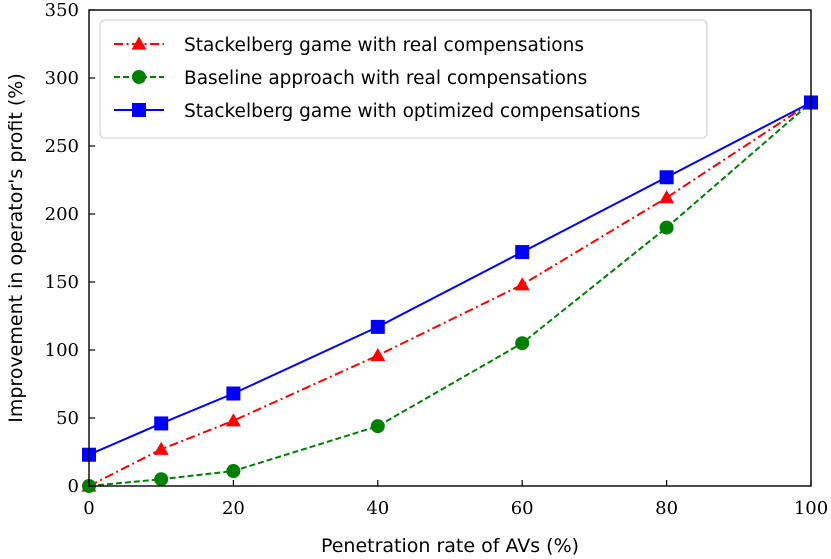 The image size is (831, 559). I want to click on y-tick-label: 200, so click(62, 214).